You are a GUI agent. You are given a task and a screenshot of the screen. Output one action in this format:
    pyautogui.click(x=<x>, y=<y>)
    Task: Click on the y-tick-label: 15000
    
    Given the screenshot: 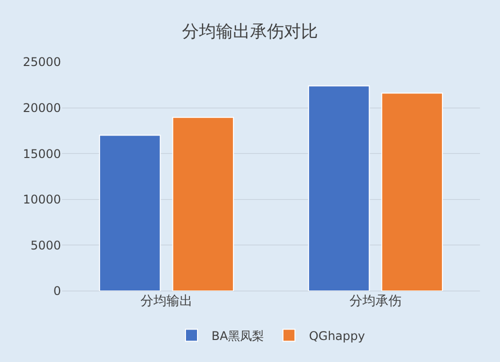 What is the action you would take?
    pyautogui.click(x=41, y=153)
    